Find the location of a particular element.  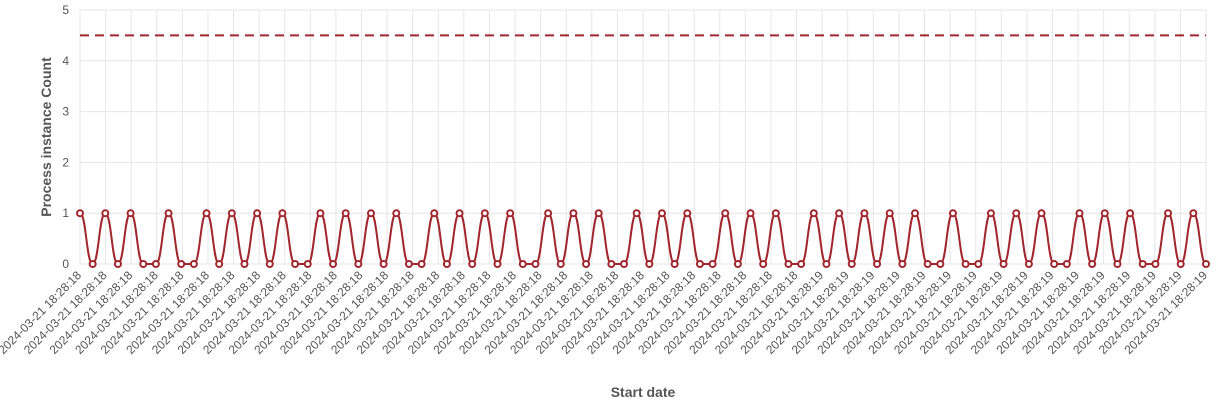

y-tick-label: 5 is located at coordinates (65, 10).